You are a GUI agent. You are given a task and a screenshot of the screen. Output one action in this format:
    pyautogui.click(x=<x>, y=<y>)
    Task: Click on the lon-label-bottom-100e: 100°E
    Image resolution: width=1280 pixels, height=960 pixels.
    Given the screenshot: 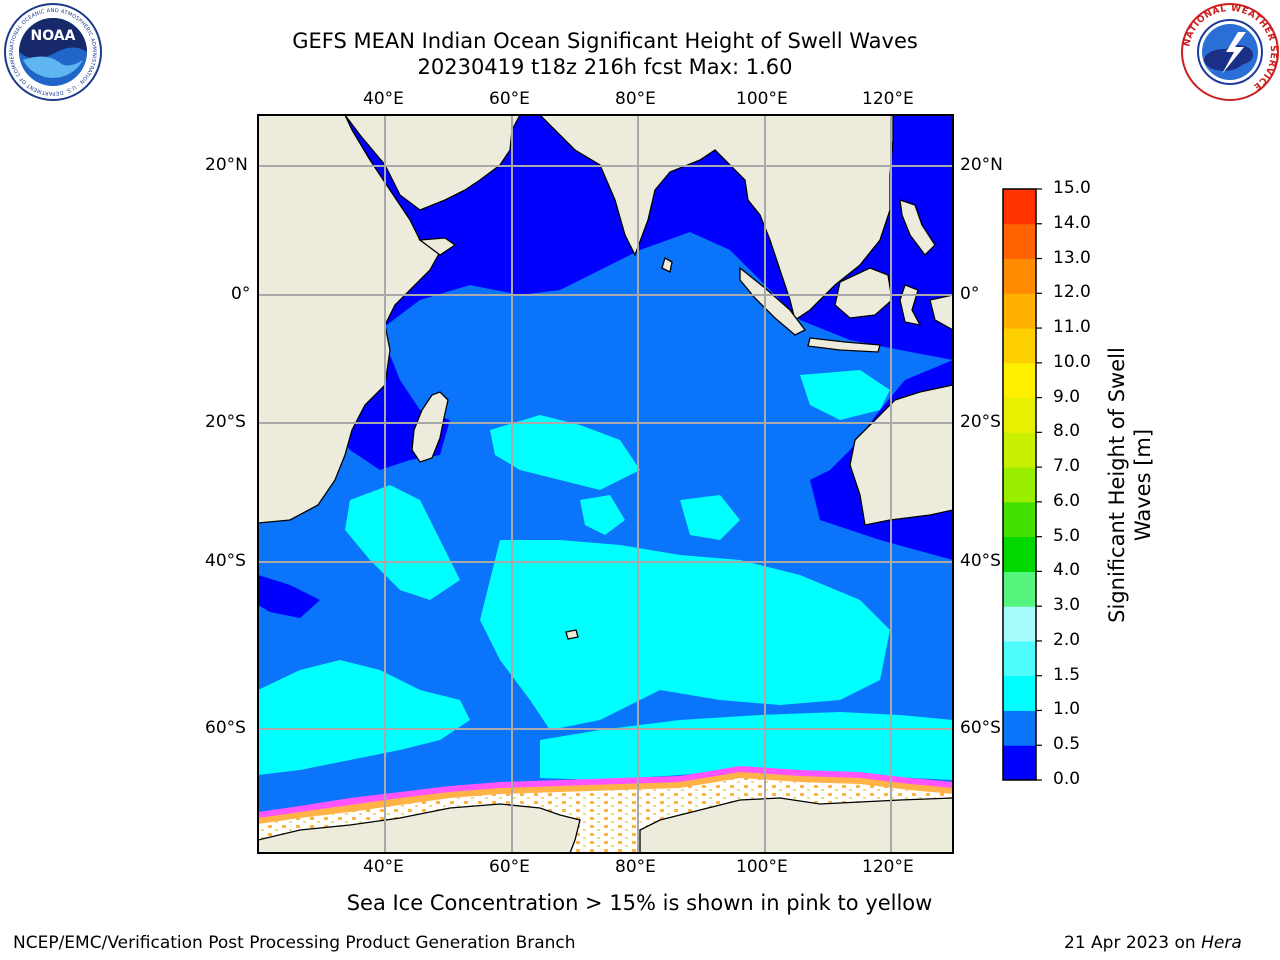 What is the action you would take?
    pyautogui.click(x=762, y=867)
    